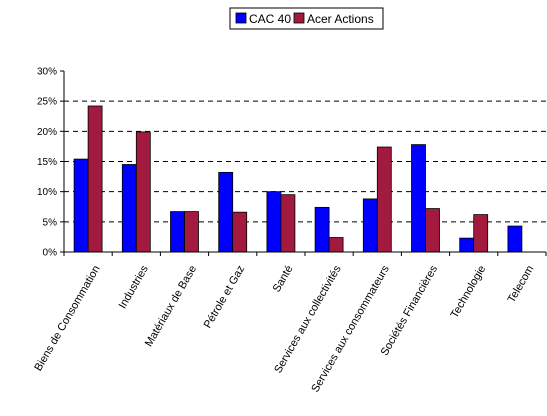  What do you see at coordinates (270, 19) in the screenshot?
I see `legend-label: CAC 40` at bounding box center [270, 19].